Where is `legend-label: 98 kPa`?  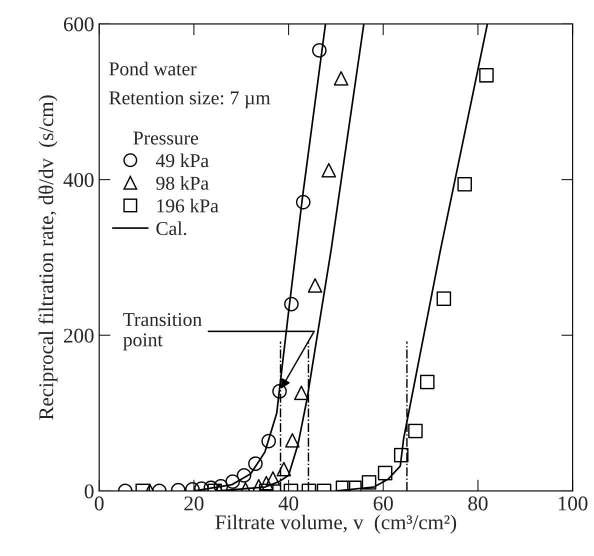 legend-label: 98 kPa is located at coordinates (182, 183).